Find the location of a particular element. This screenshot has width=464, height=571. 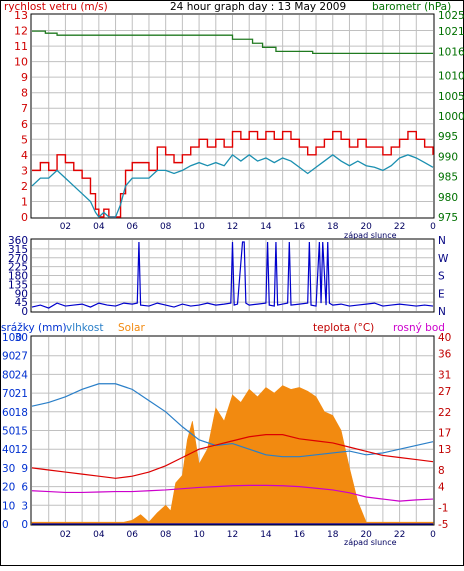

dewpoint-legend: rosný bod is located at coordinates (419, 328).